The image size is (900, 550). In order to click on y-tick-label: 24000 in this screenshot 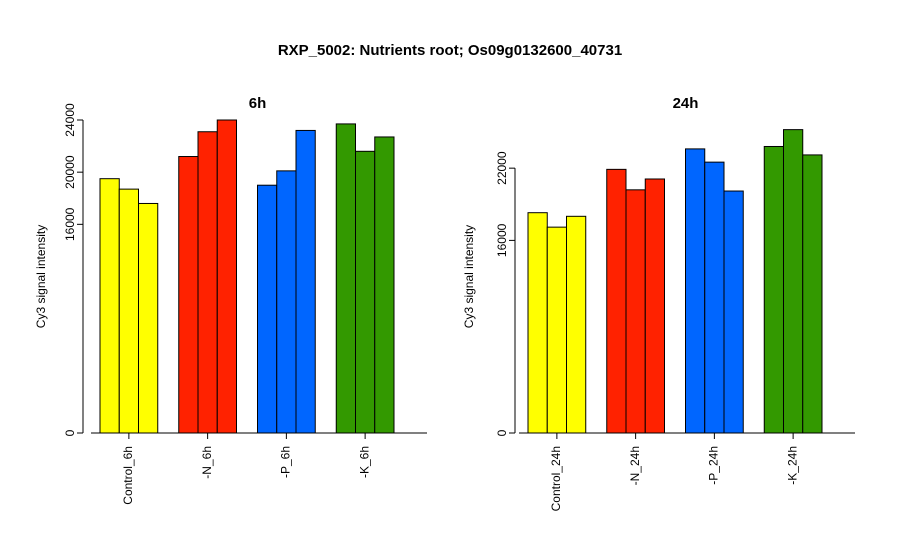, I will do `click(70, 120)`.